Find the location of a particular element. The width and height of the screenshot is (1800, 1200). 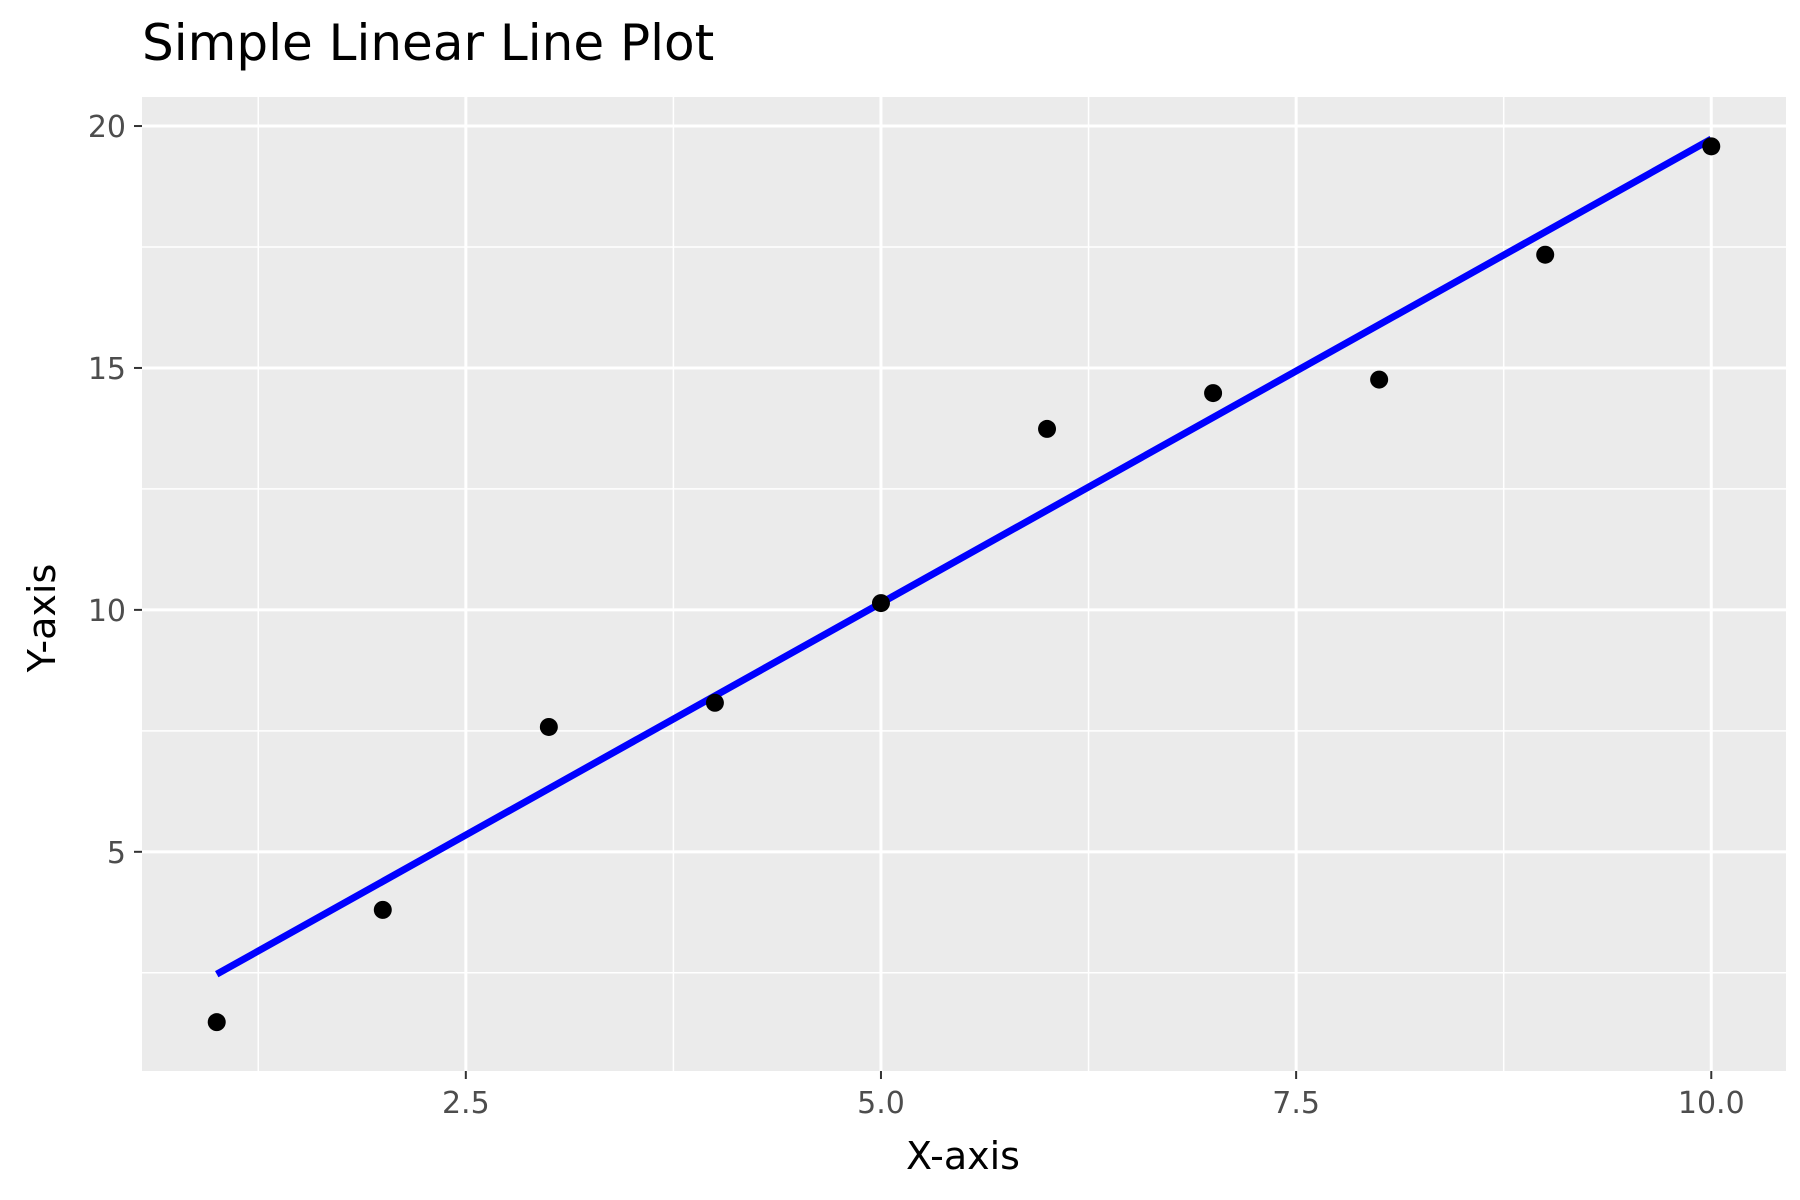

x-tick-label: 10.0 is located at coordinates (1711, 1103).